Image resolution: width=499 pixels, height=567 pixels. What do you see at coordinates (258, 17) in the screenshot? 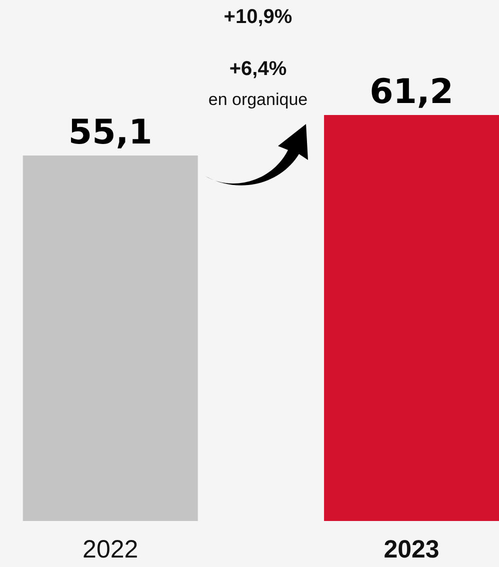
I see `text: +10,9%` at bounding box center [258, 17].